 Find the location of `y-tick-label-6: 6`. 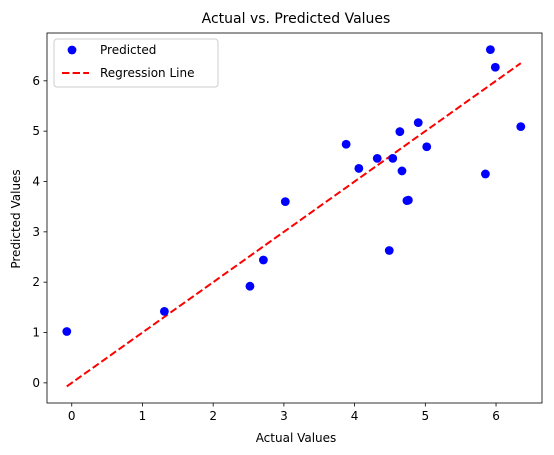

y-tick-label-6: 6 is located at coordinates (36, 81).